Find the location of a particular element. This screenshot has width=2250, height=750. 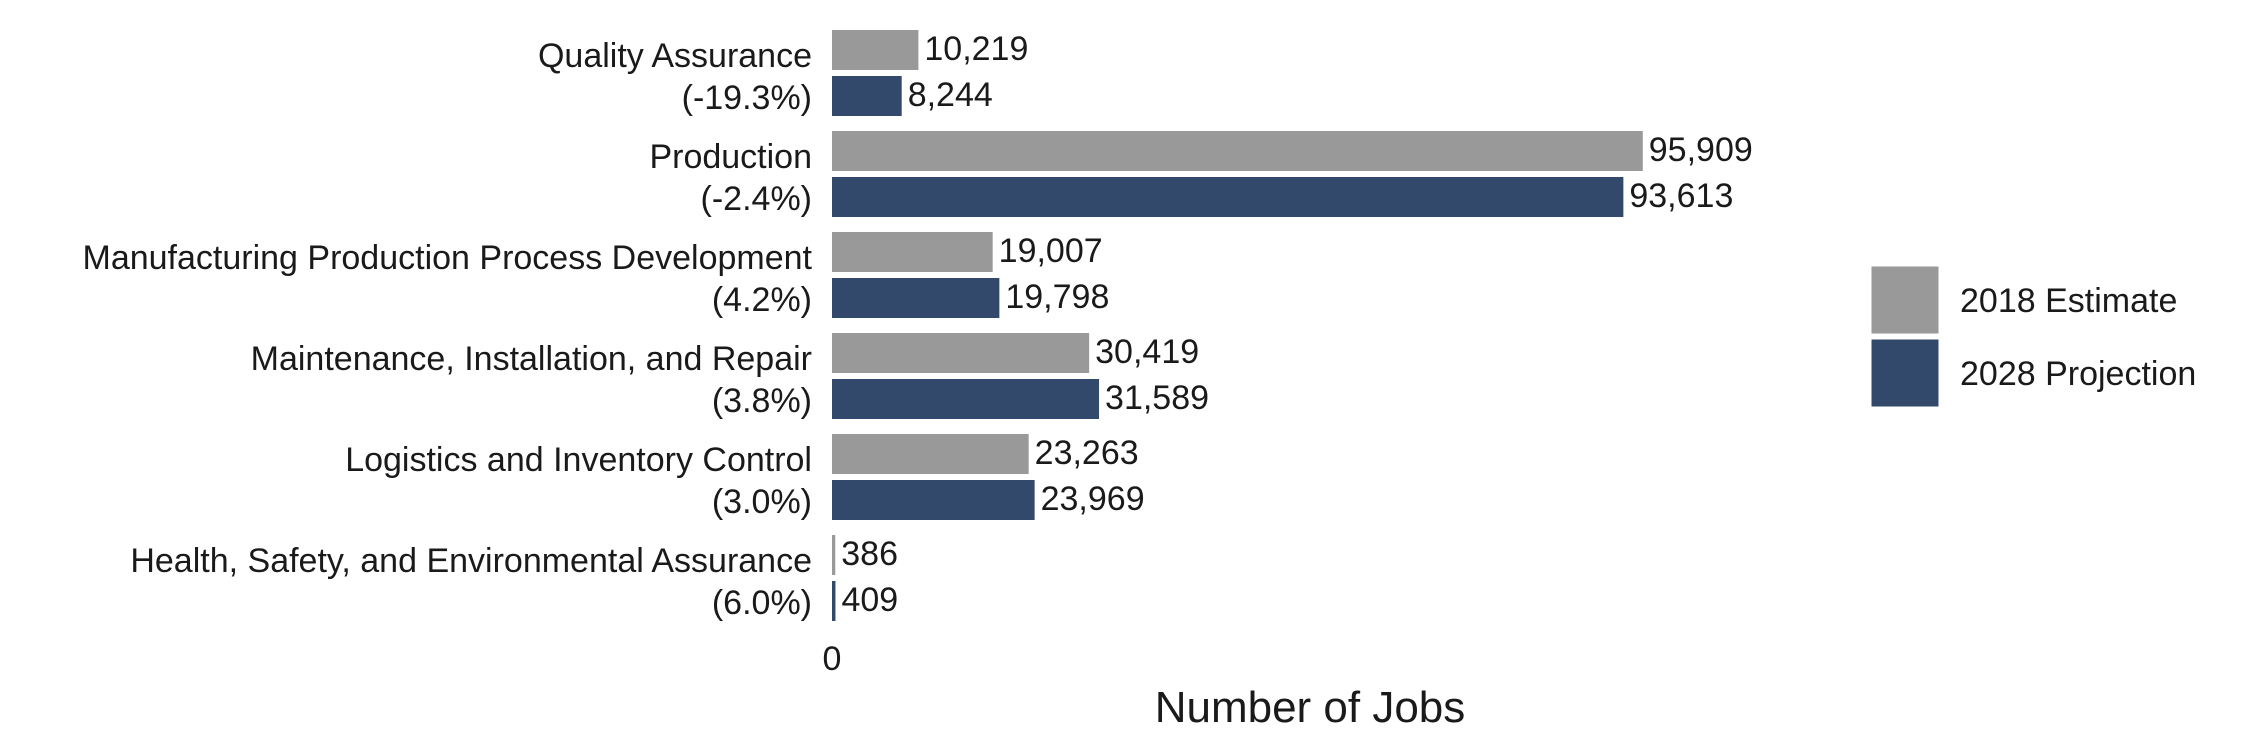

category-change-label: (-19.3%) is located at coordinates (747, 98).